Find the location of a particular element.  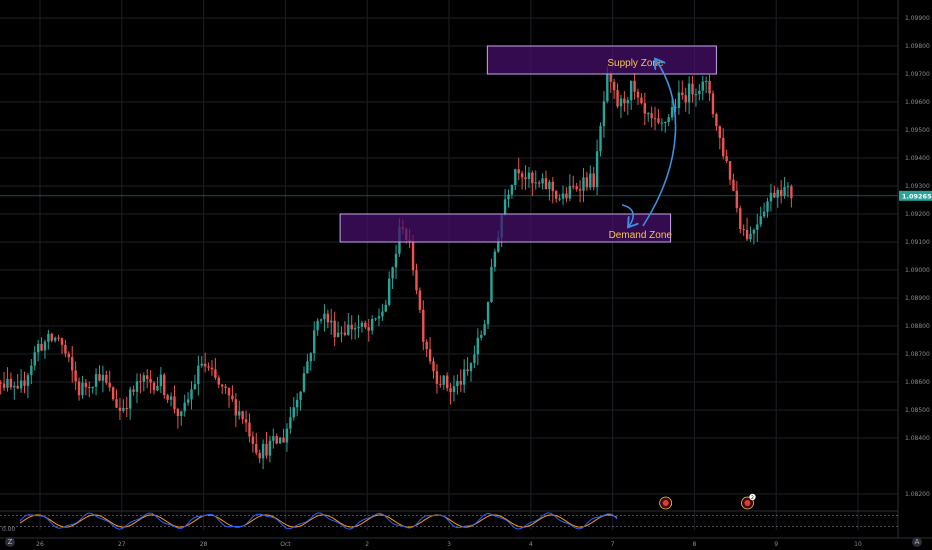

time-tick-label: 28 is located at coordinates (204, 544).